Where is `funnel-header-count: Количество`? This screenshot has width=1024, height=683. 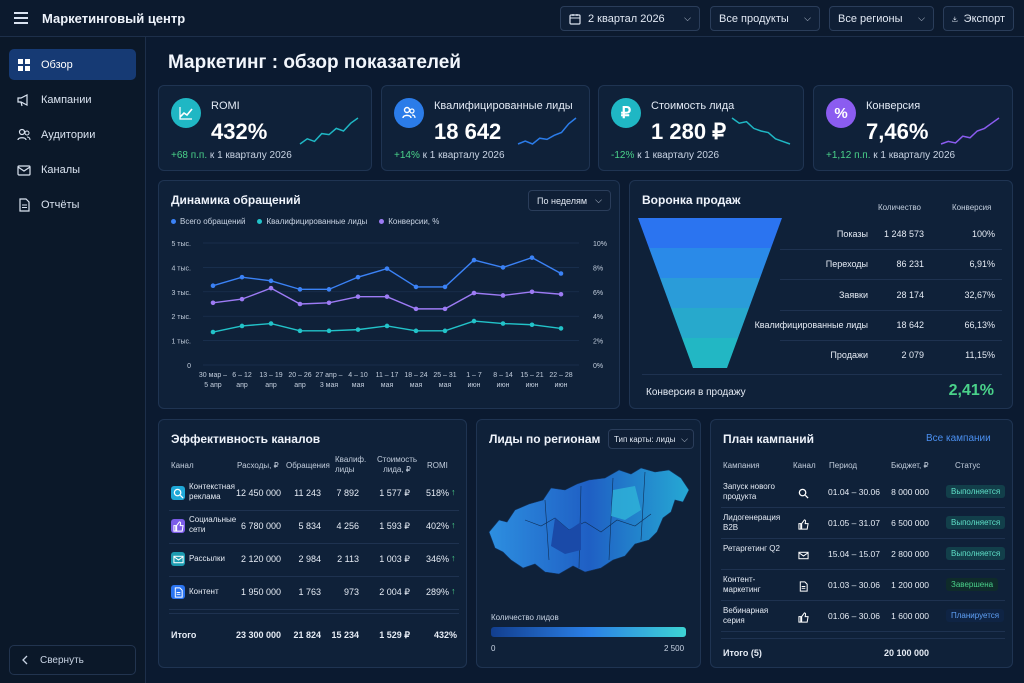 funnel-header-count: Количество is located at coordinates (899, 207).